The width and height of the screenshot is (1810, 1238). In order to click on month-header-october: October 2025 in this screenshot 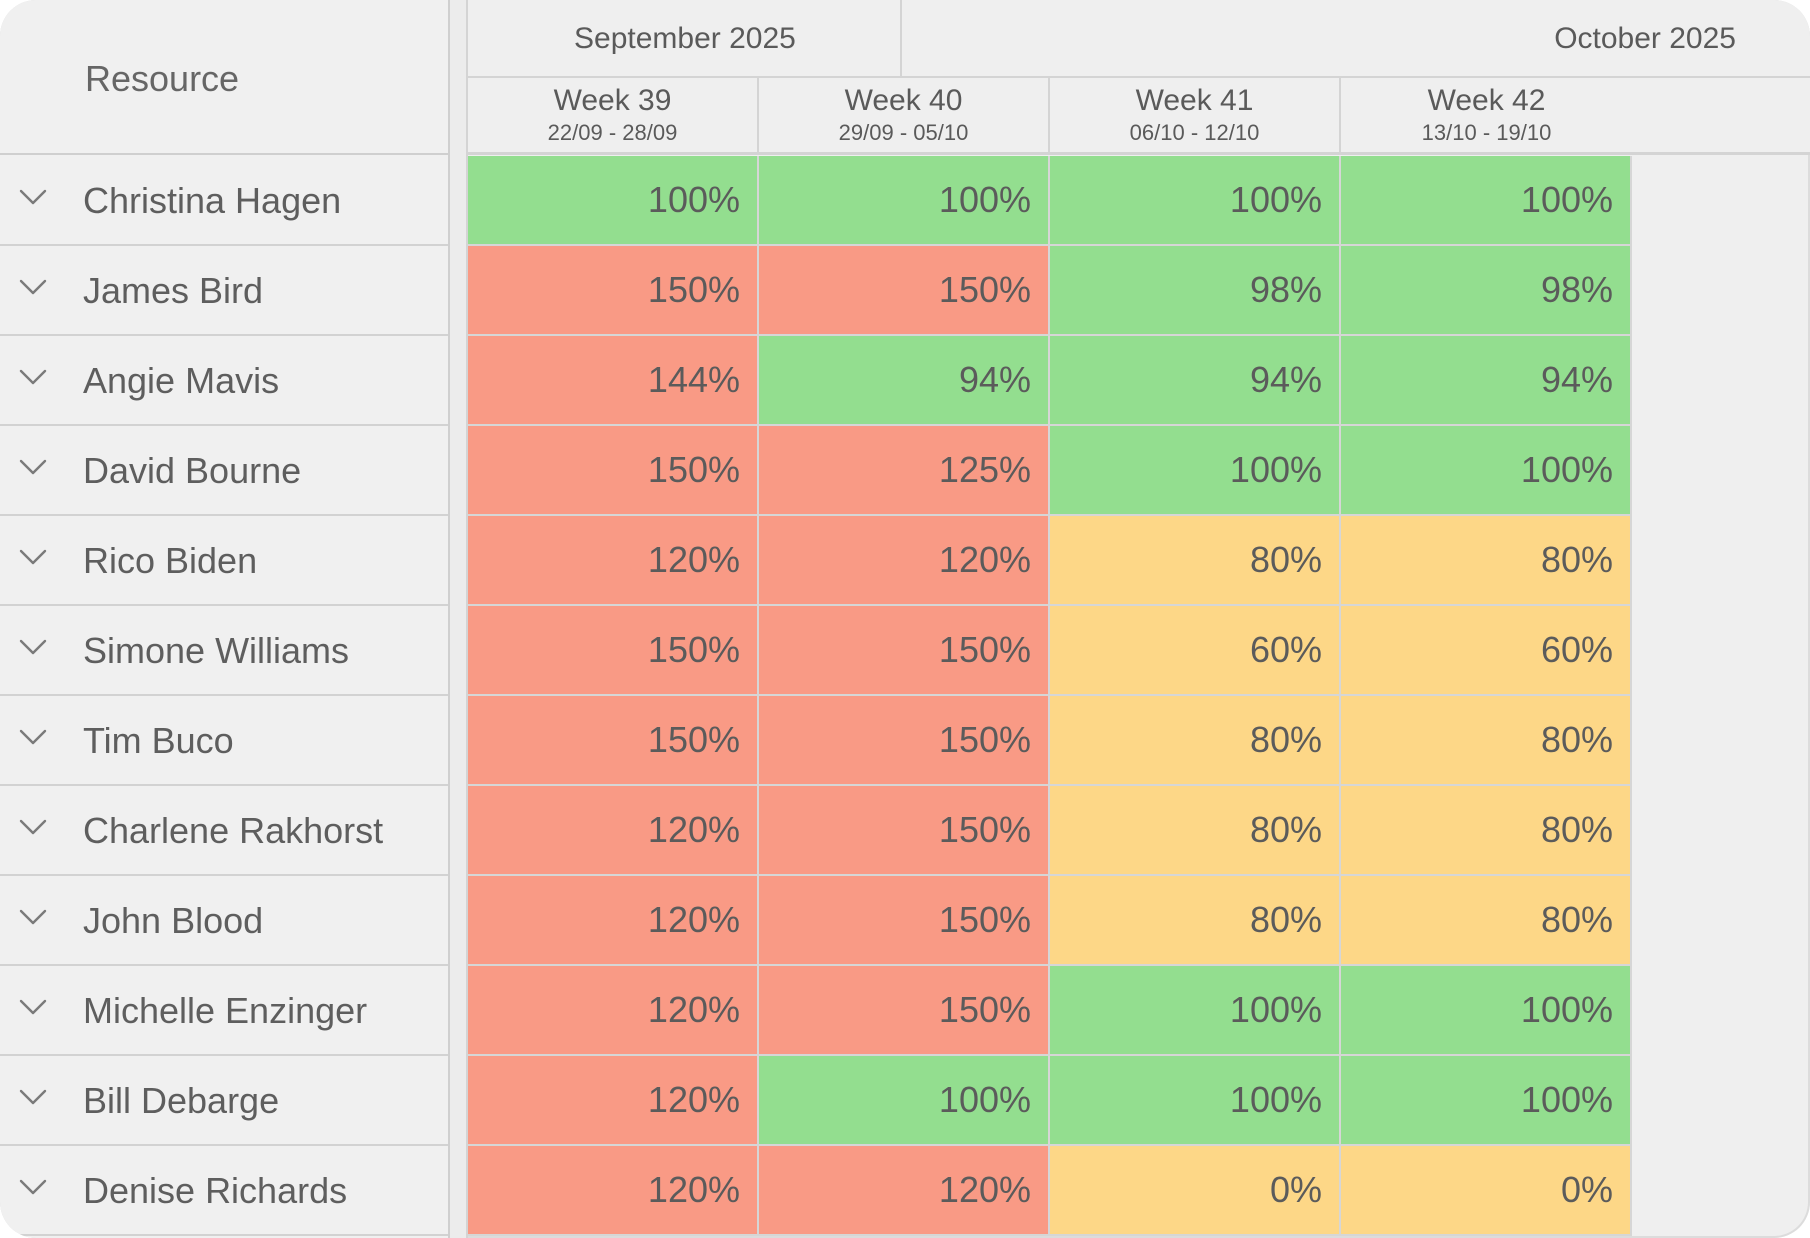, I will do `click(1356, 38)`.